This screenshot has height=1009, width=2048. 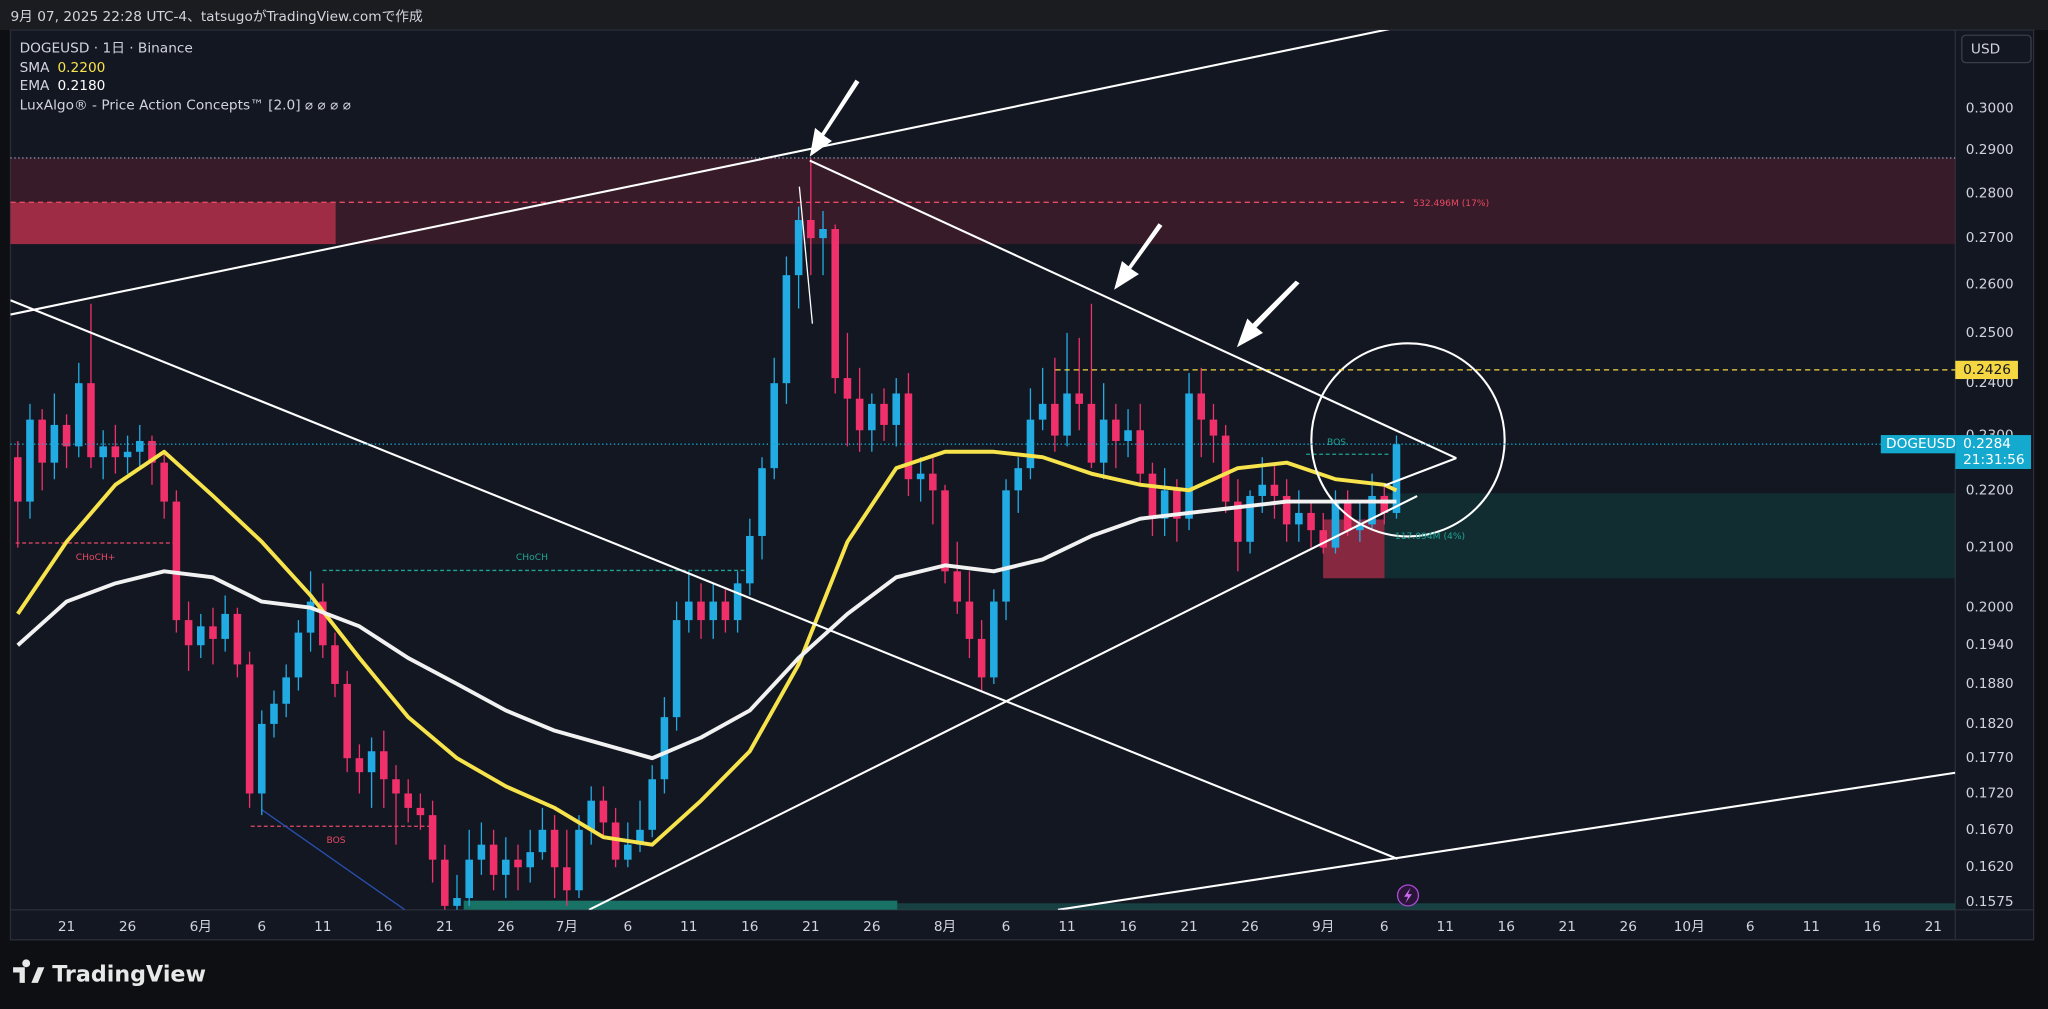 What do you see at coordinates (1990, 193) in the screenshot?
I see `y-tick-label: 0.2800` at bounding box center [1990, 193].